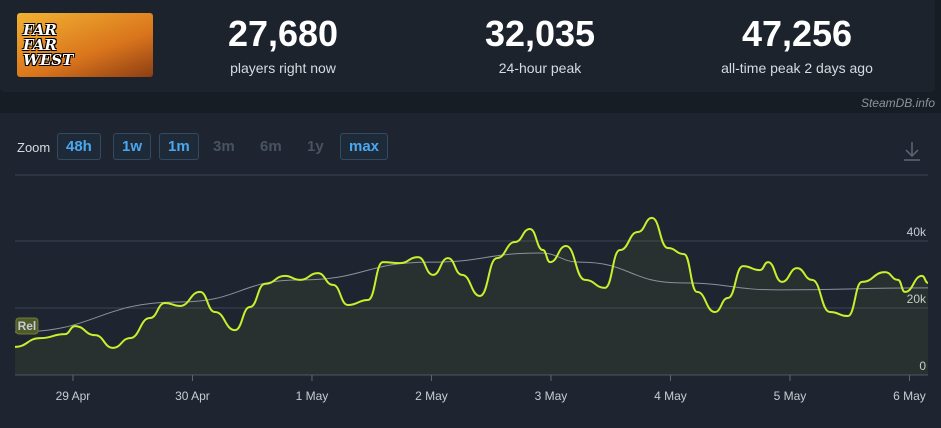 The width and height of the screenshot is (941, 428). I want to click on zoom-button: 1m, so click(179, 146).